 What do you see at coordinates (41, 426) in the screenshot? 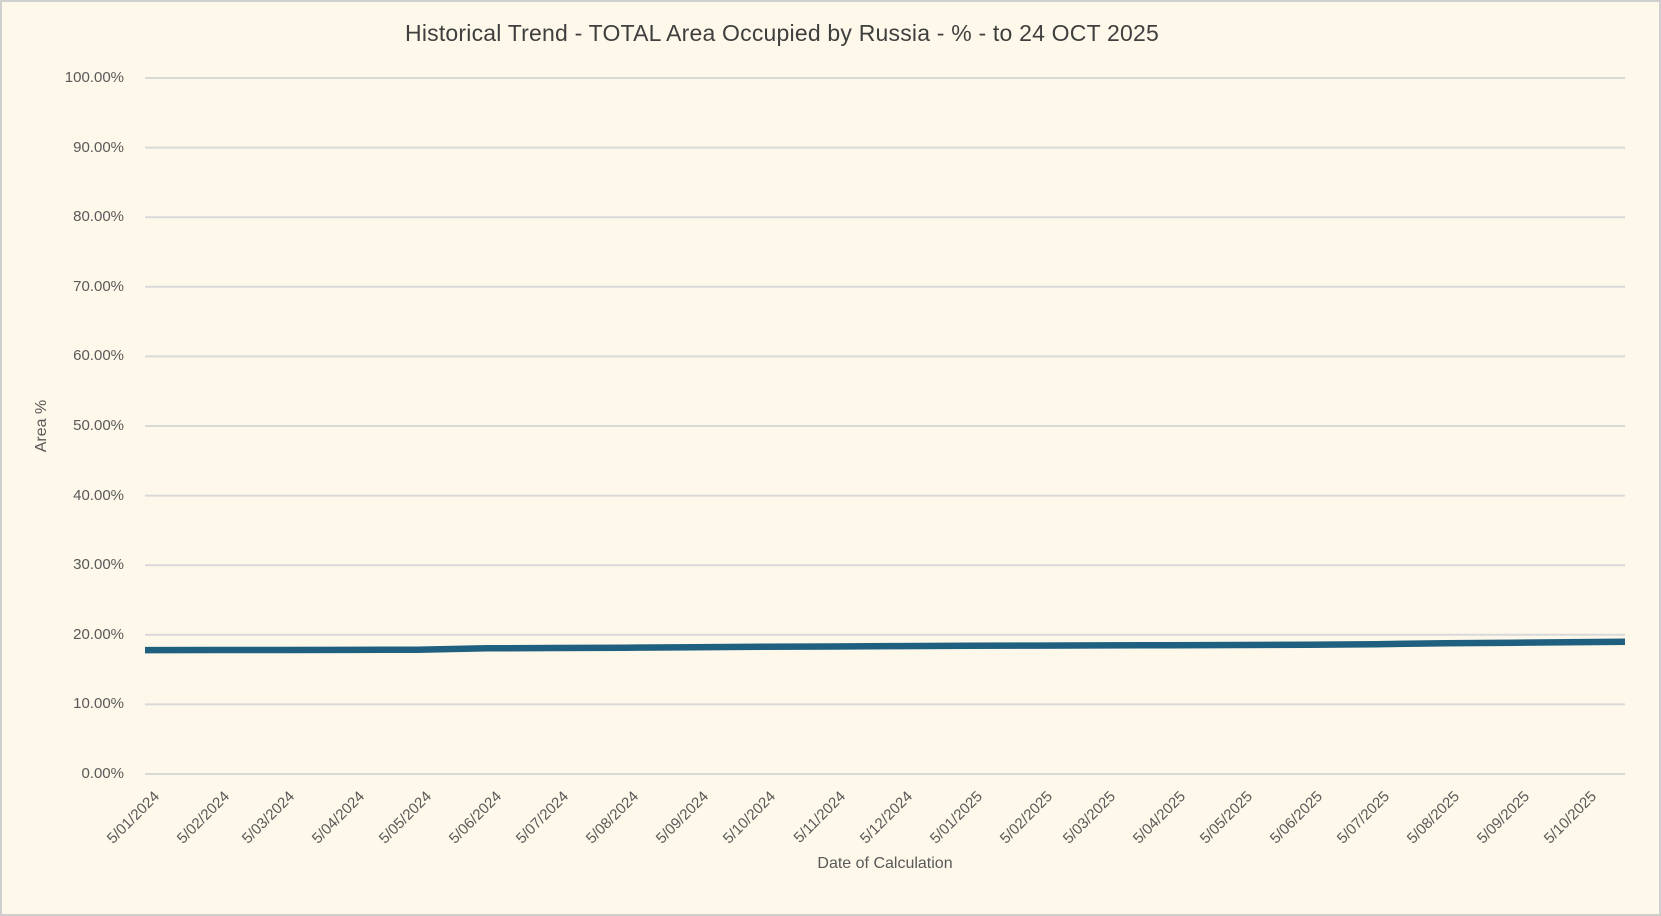
I see `y-axis-title: Area %` at bounding box center [41, 426].